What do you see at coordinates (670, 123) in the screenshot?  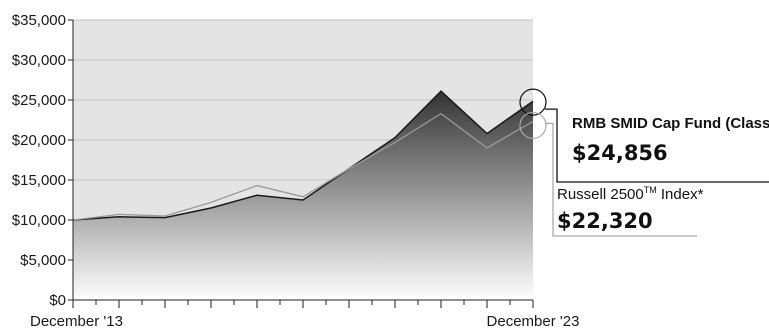 I see `fund-series-name: RMB SMID Cap Fund (Class I)` at bounding box center [670, 123].